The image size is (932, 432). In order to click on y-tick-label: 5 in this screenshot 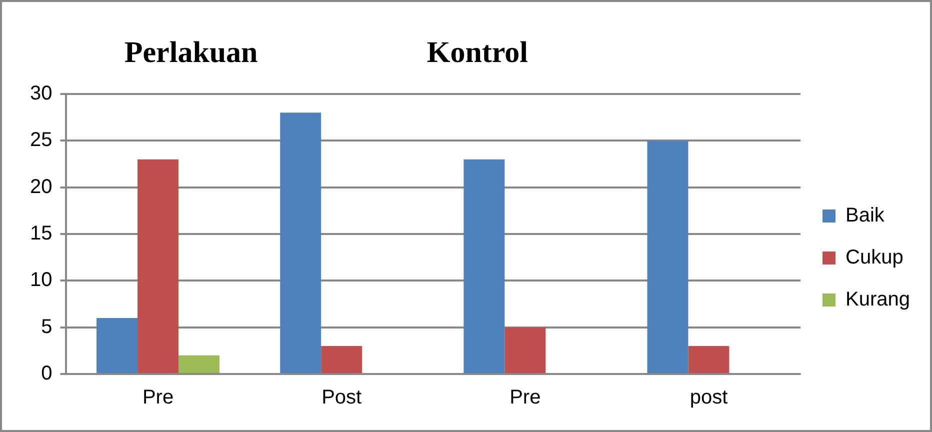, I will do `click(46, 327)`.